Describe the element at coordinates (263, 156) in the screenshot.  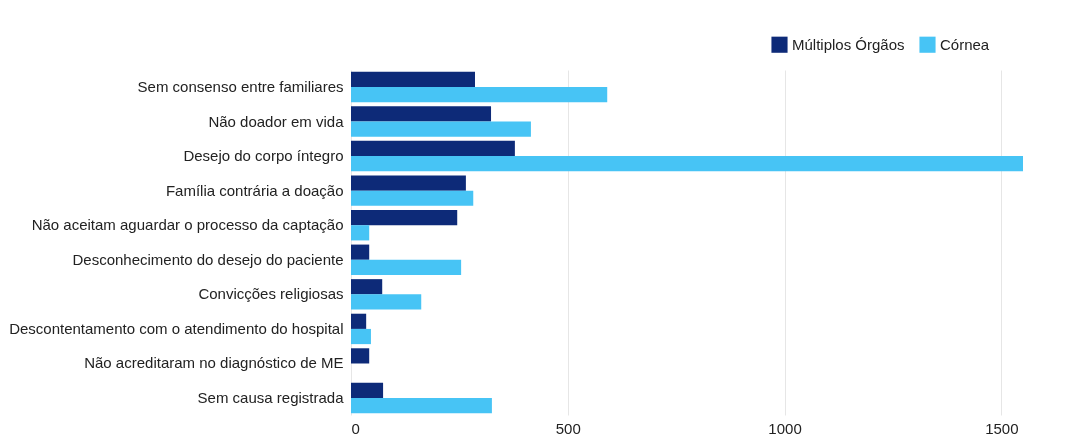
I see `y-tick-label: Desejo do corpo íntegro` at that location.